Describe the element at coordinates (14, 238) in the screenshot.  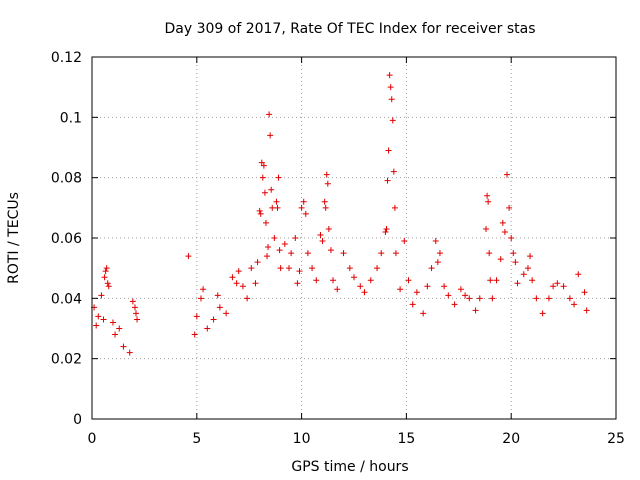
I see `y-axis-label: ROTI / TECUs` at that location.